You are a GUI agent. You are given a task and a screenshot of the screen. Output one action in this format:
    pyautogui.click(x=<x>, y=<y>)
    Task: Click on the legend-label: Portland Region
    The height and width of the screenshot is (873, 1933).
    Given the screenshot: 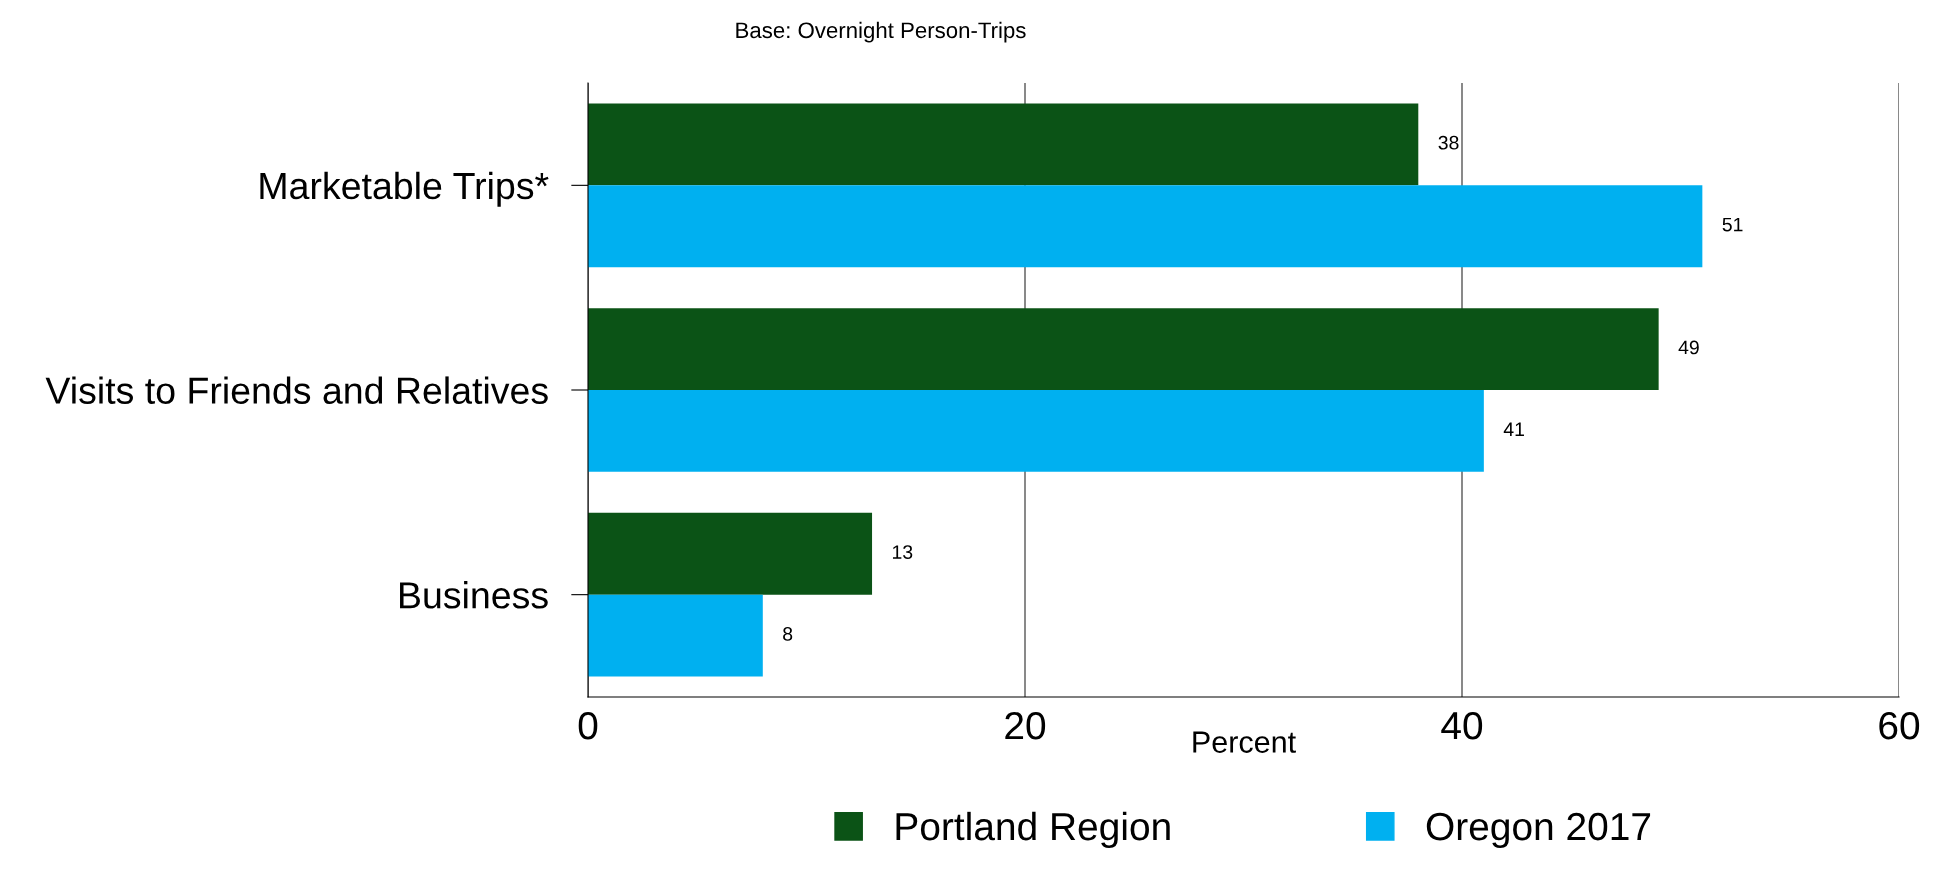 What is the action you would take?
    pyautogui.click(x=1033, y=830)
    